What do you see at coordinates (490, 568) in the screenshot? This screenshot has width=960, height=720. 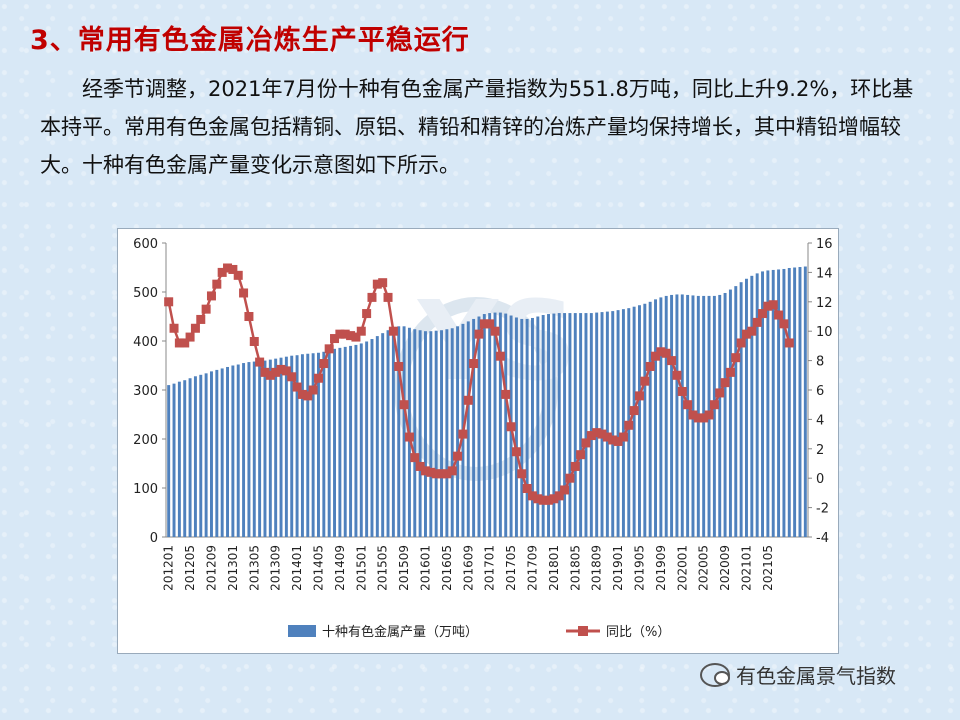 I see `x-tick-label: 201701` at bounding box center [490, 568].